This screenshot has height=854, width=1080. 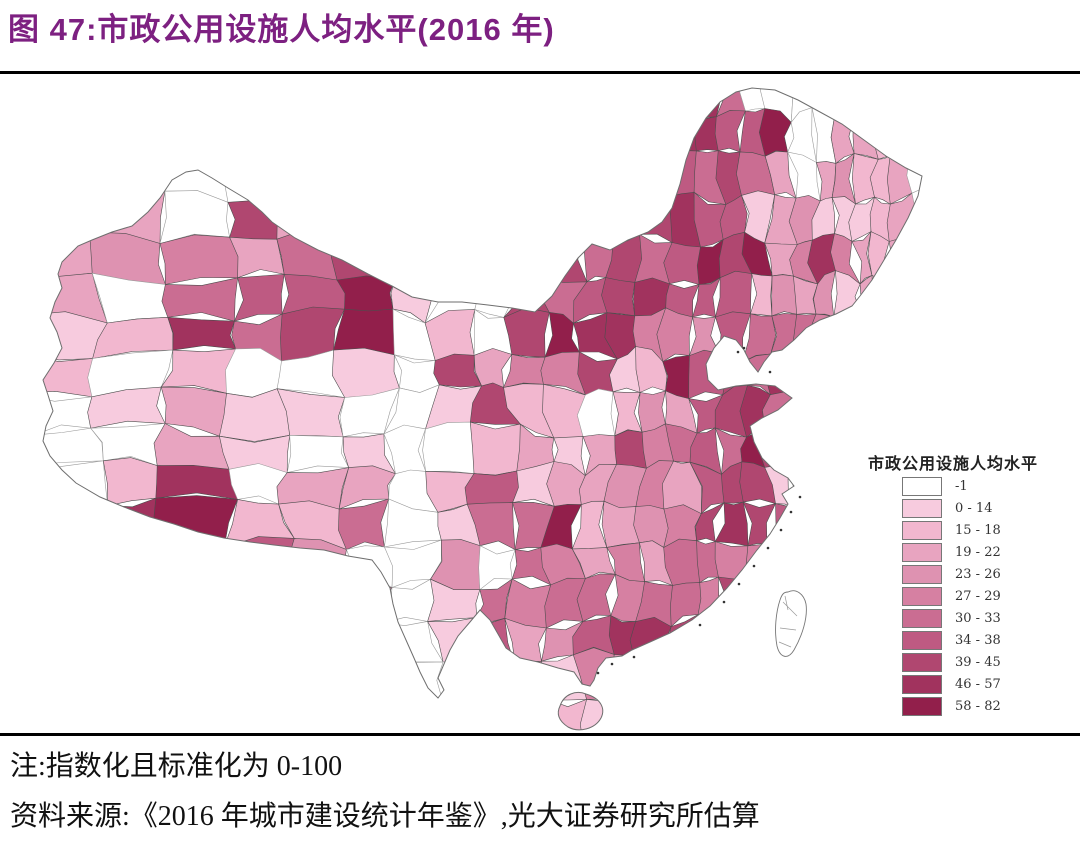 What do you see at coordinates (978, 552) in the screenshot?
I see `legend-label: 19 - 22` at bounding box center [978, 552].